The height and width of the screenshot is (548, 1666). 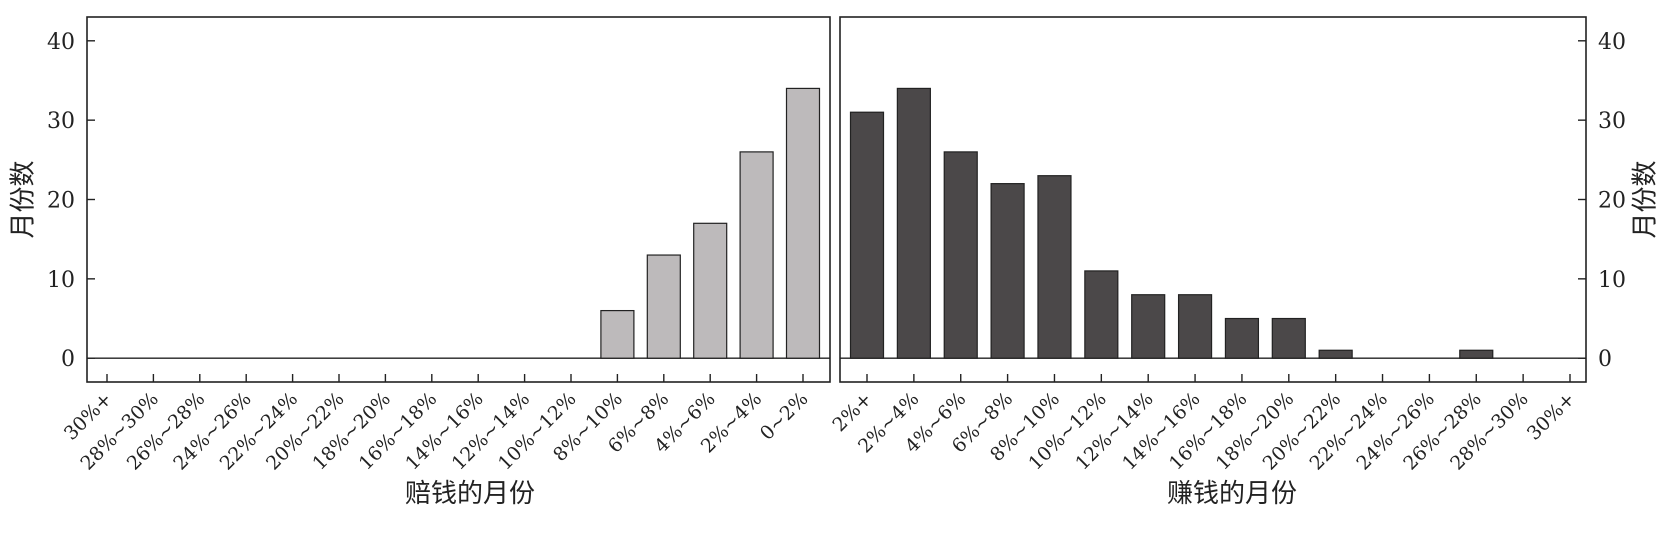 What do you see at coordinates (784, 416) in the screenshot?
I see `x-tick-label: 0~2%` at bounding box center [784, 416].